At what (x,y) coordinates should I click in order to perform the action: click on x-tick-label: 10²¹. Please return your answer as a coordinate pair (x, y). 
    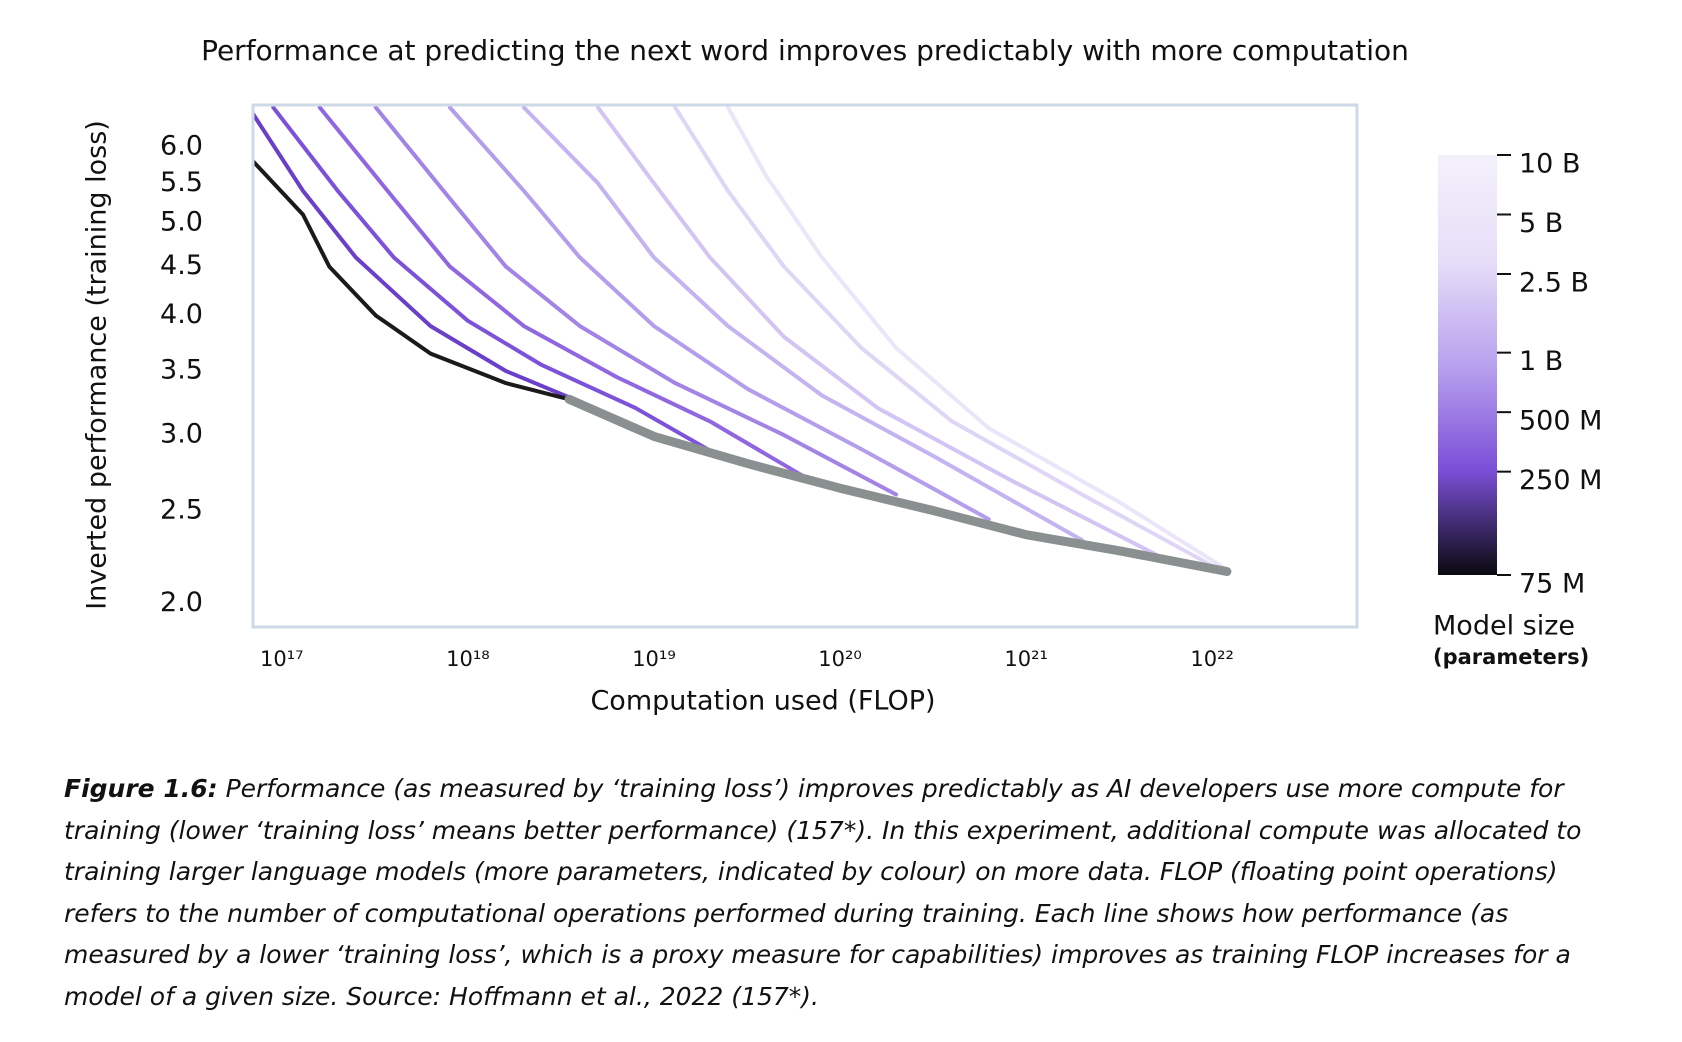
    Looking at the image, I should click on (1026, 659).